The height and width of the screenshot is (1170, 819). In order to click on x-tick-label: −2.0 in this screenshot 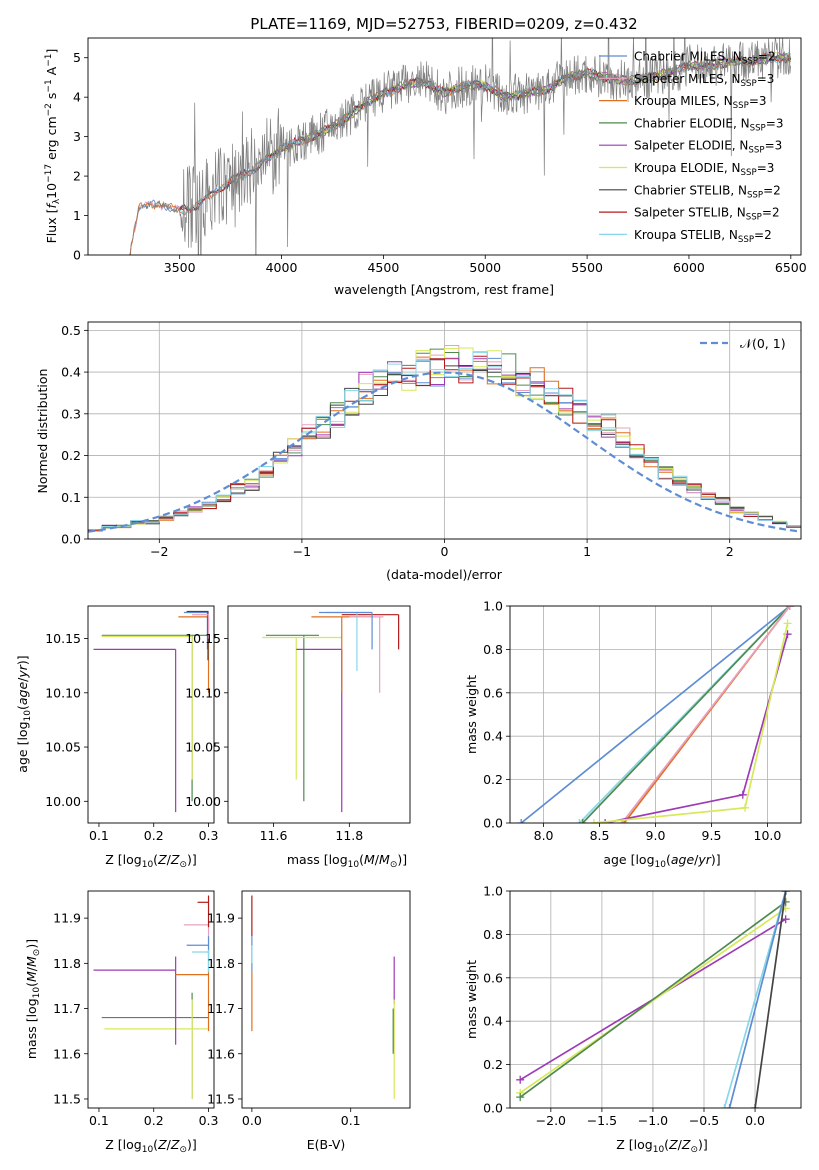, I will do `click(551, 1120)`.